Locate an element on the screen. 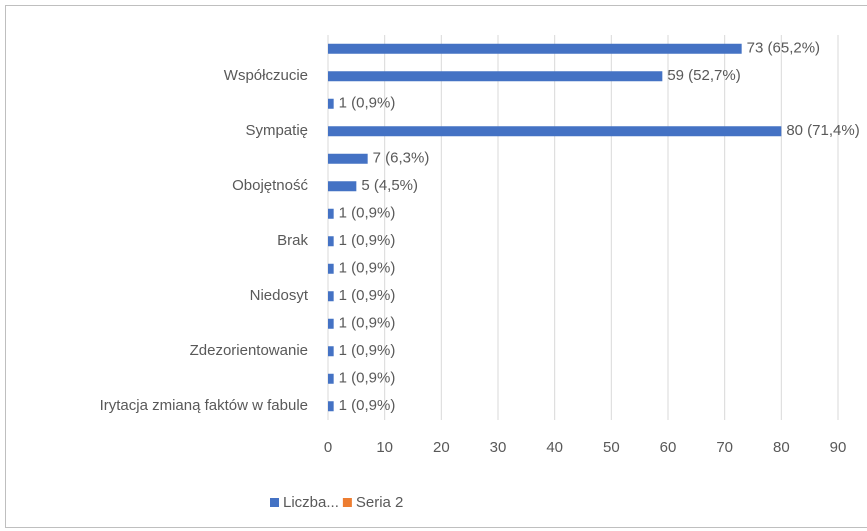 This screenshot has height=531, width=867. data-label: 5 (4,5%) is located at coordinates (389, 185).